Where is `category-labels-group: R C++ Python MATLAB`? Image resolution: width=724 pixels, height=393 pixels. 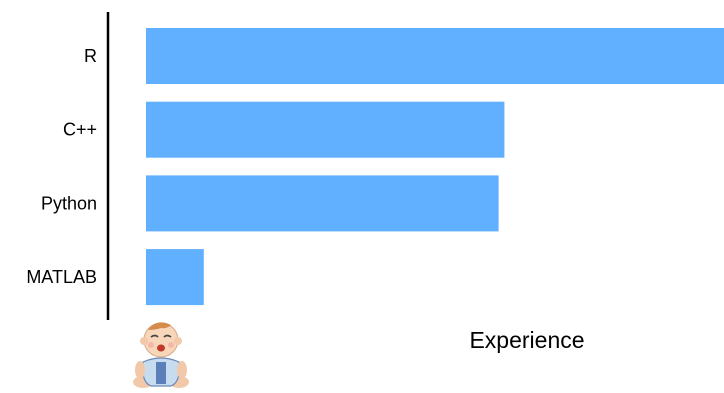 category-labels-group: R C++ Python MATLAB is located at coordinates (61, 166).